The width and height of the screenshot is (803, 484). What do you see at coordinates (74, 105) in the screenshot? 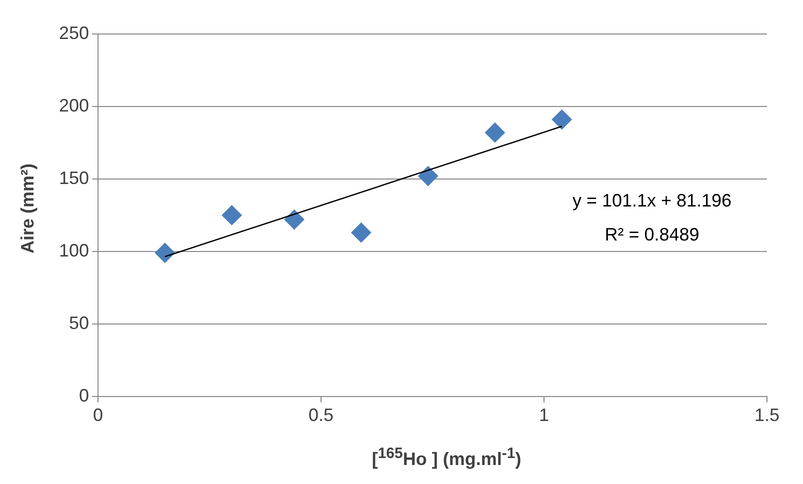
I see `y-tick-label: 200` at bounding box center [74, 105].